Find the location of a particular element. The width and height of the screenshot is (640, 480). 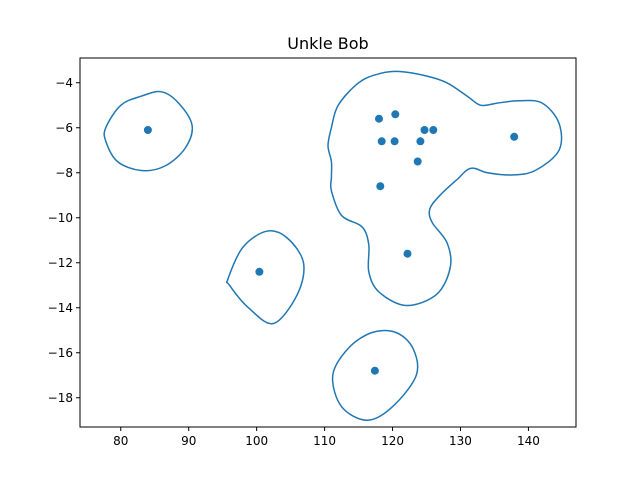

contour-outline-bottom is located at coordinates (375, 375).